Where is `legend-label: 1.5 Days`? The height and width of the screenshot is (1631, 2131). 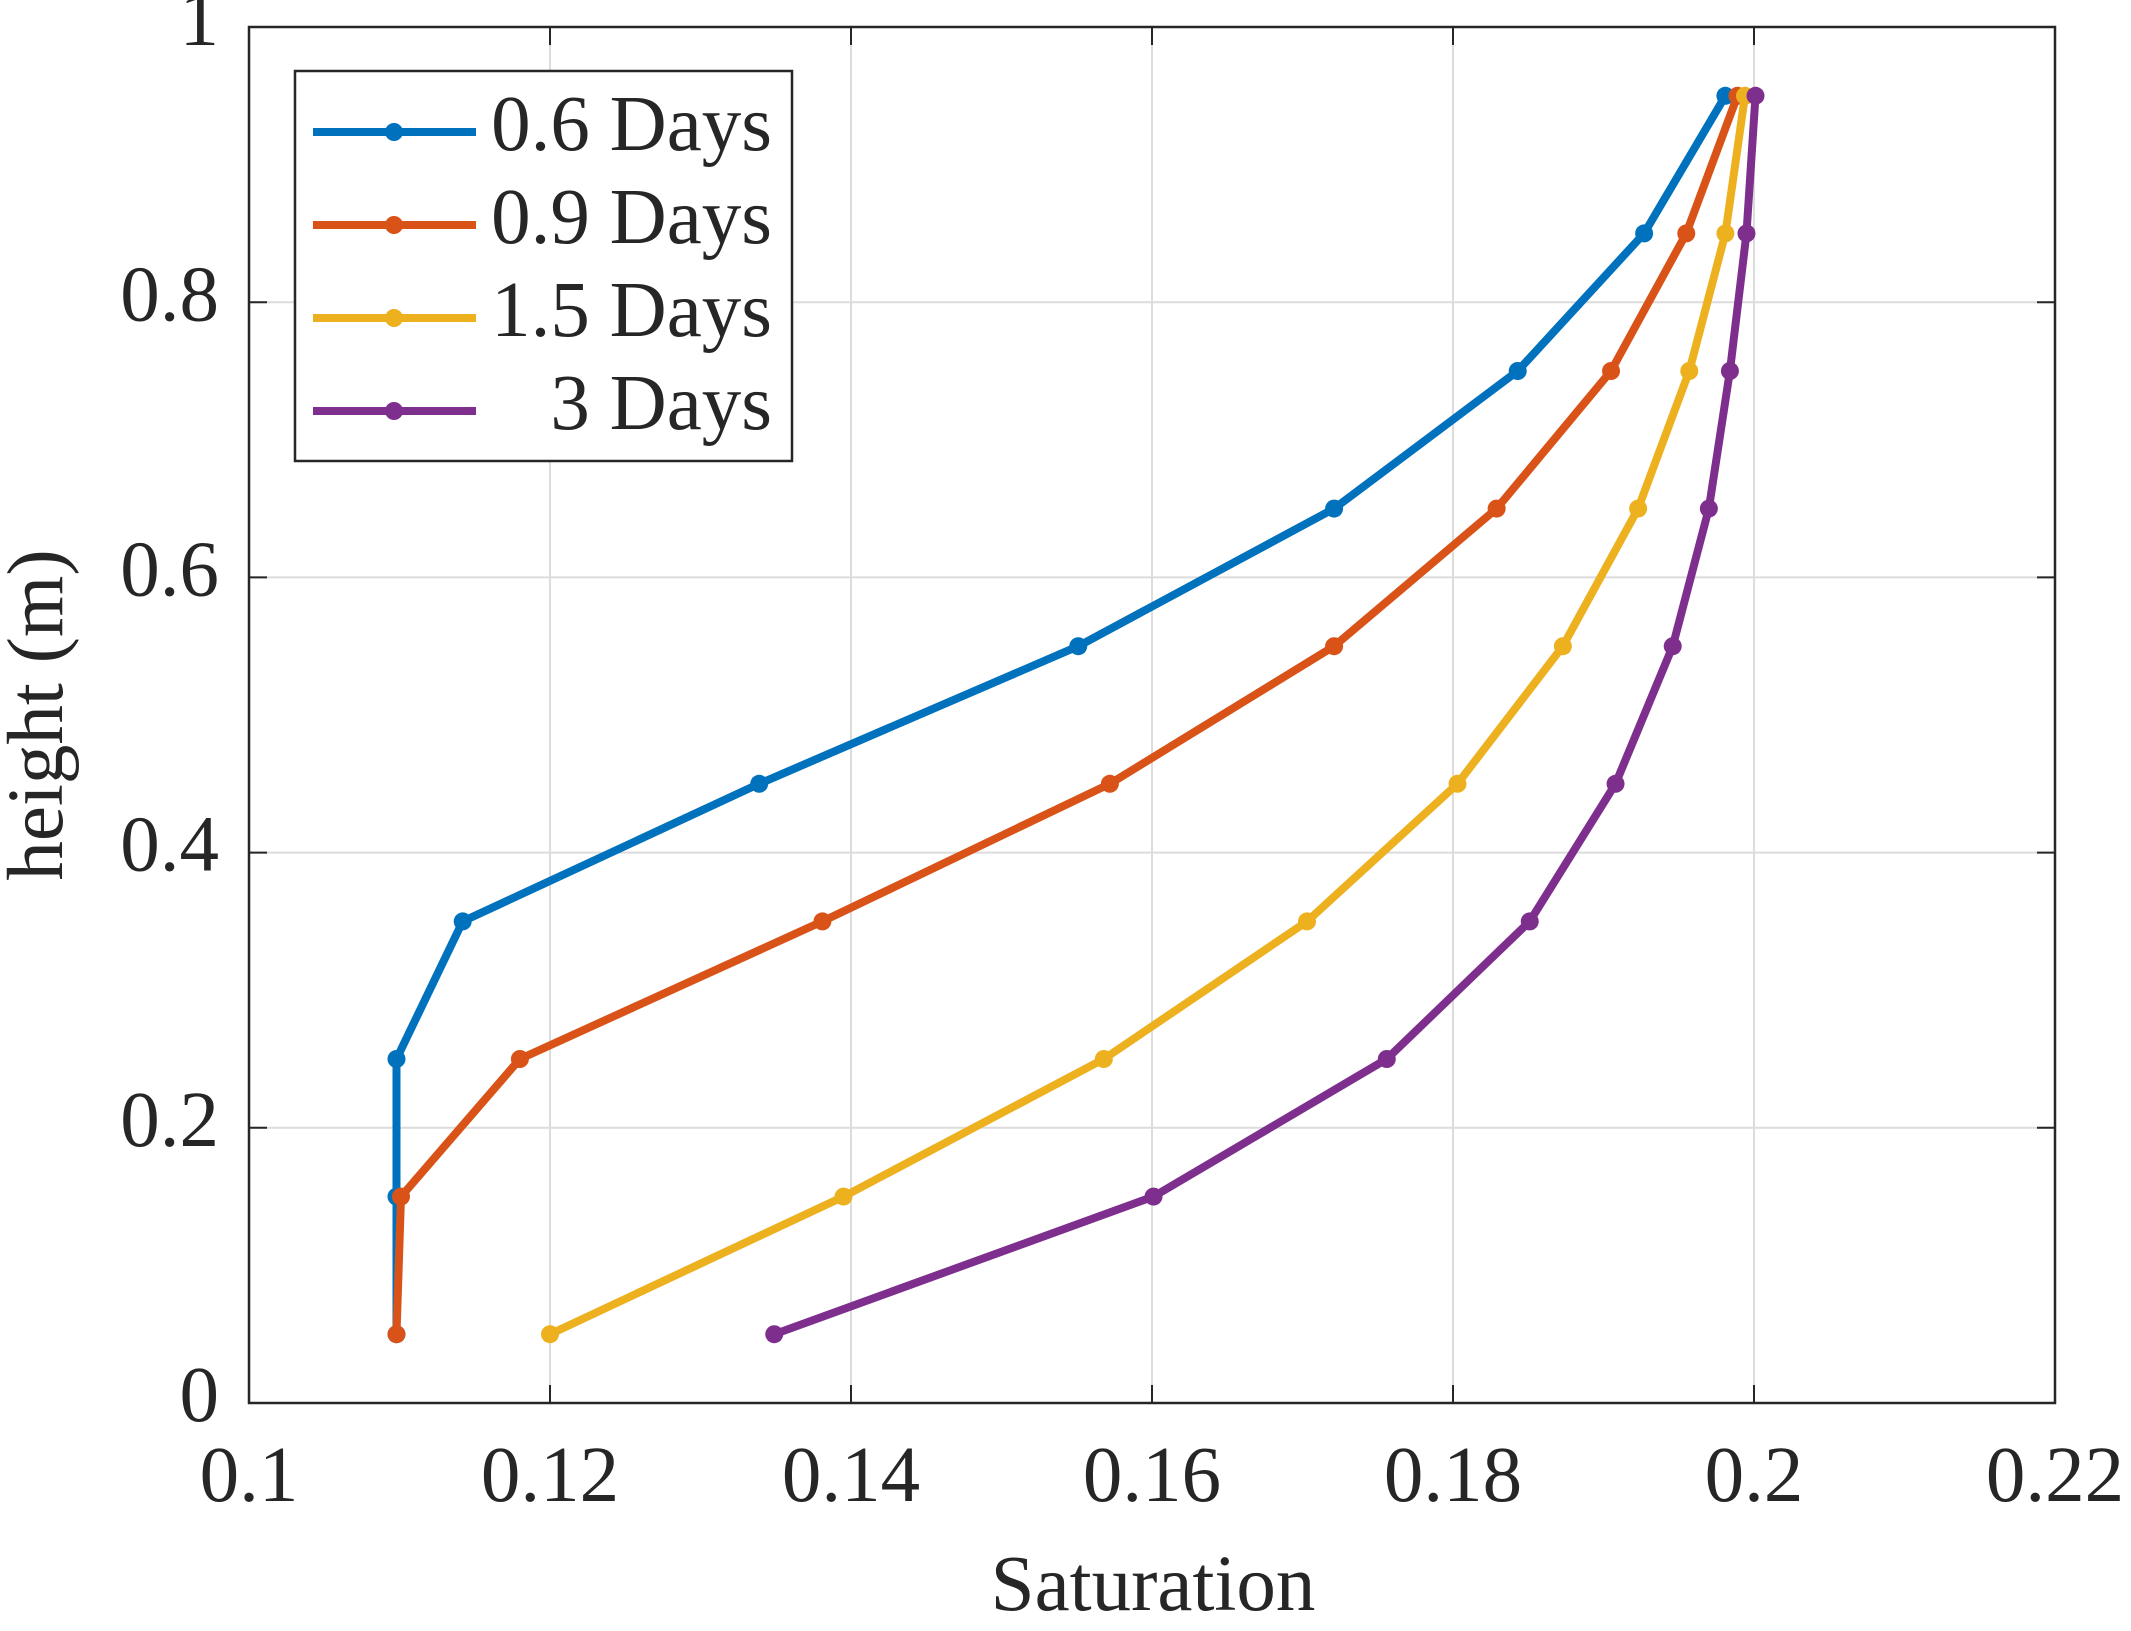
legend-label: 1.5 Days is located at coordinates (631, 310).